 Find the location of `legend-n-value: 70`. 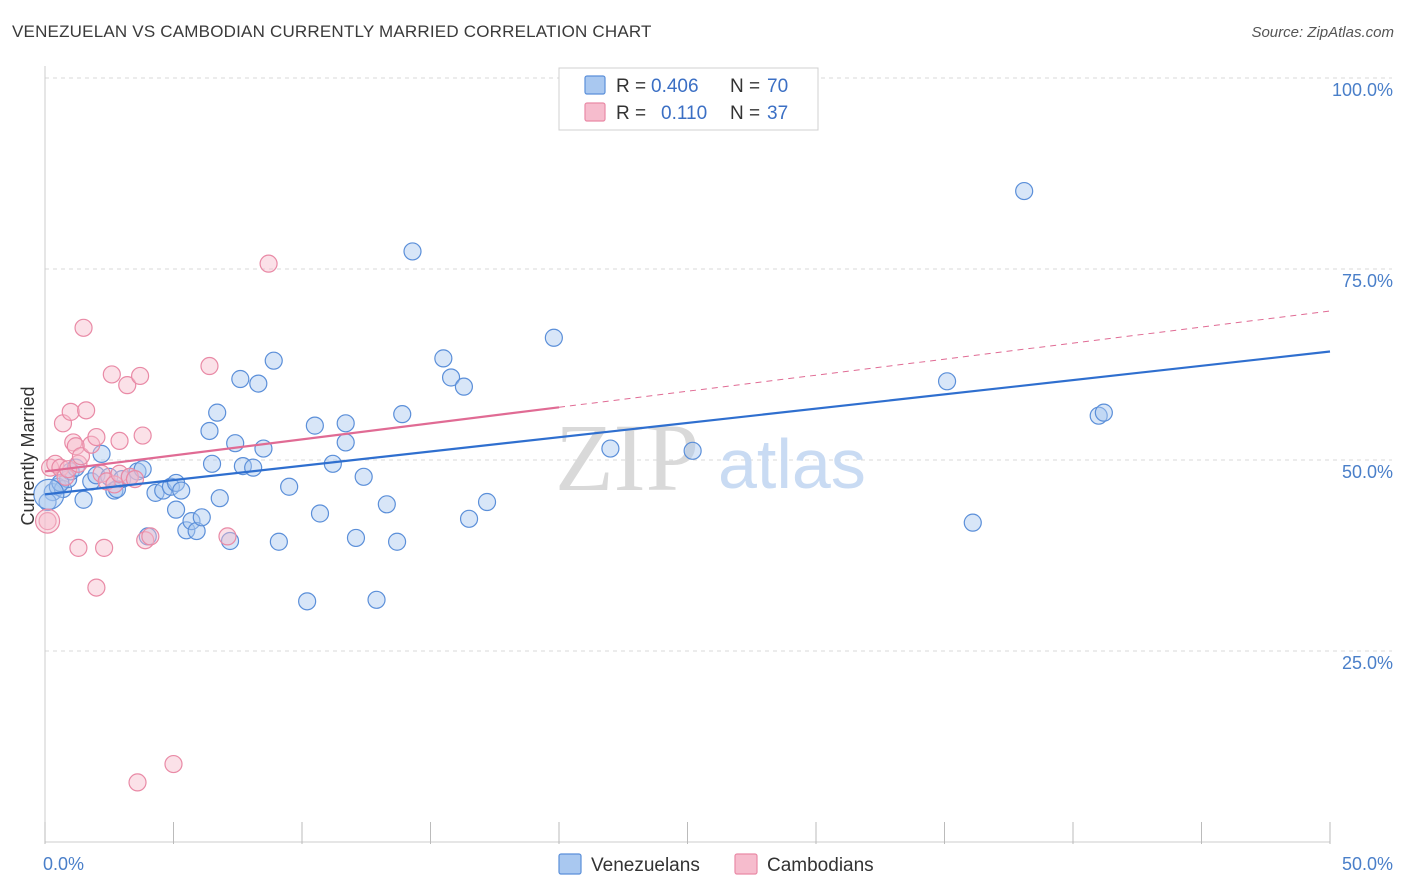

legend-n-value: 70 is located at coordinates (777, 86).